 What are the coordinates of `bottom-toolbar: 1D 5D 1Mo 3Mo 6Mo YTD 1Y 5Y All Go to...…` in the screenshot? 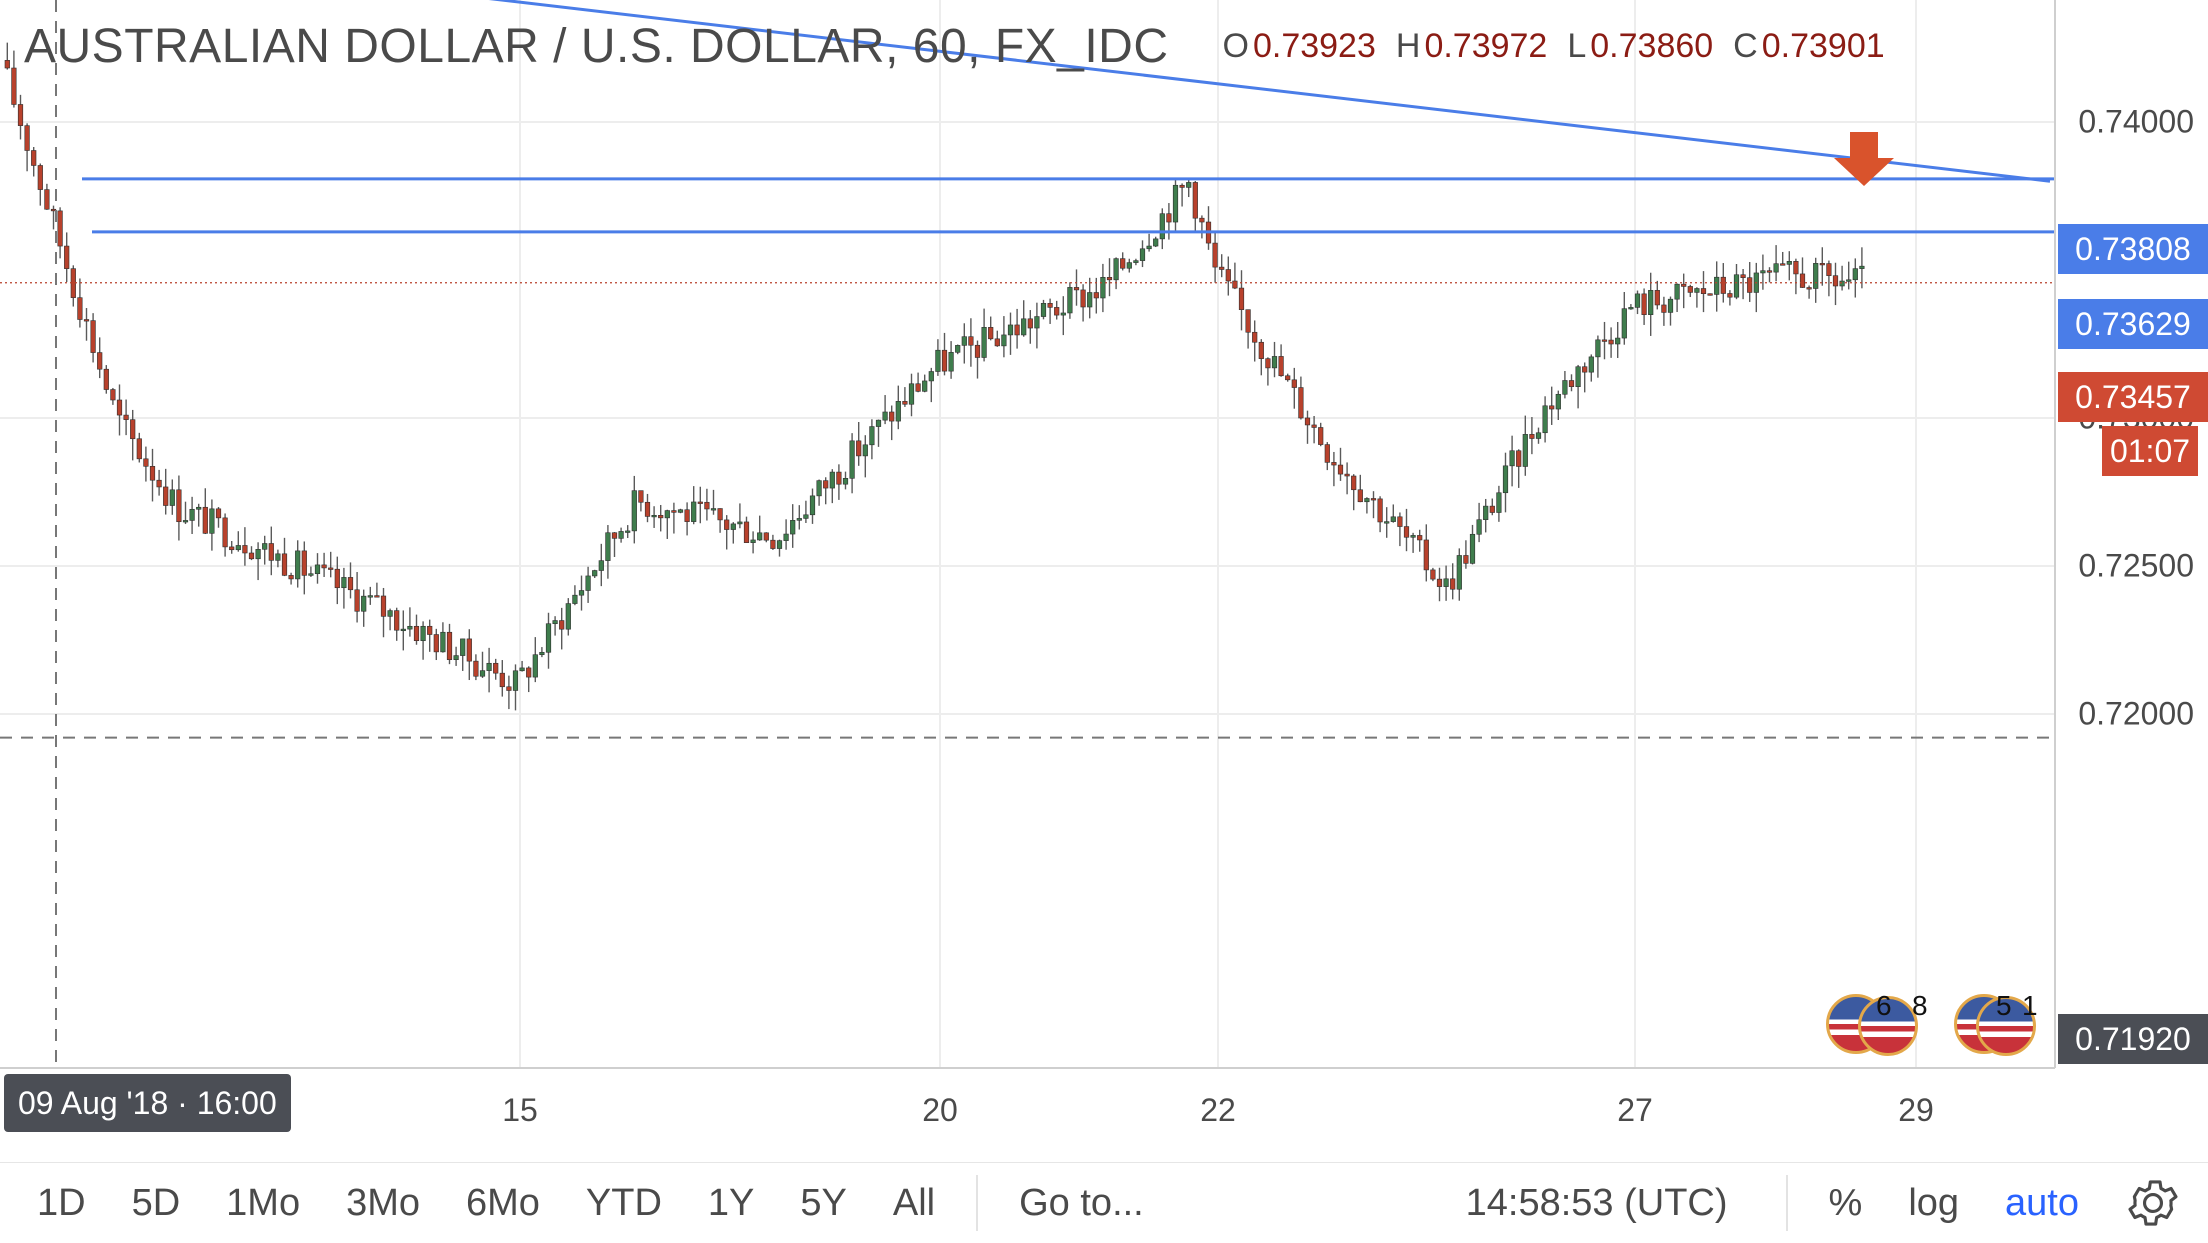 It's located at (1104, 1202).